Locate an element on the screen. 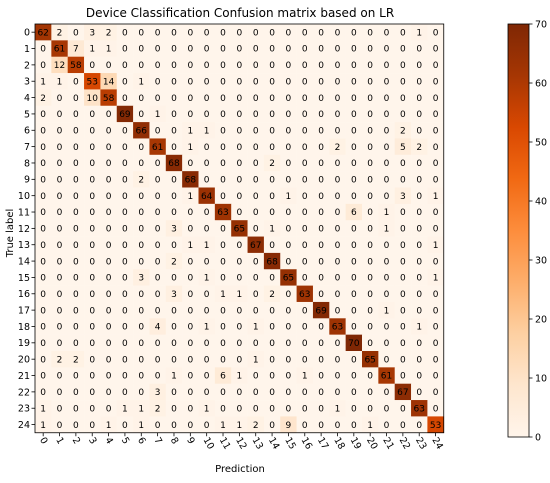 Image resolution: width=550 pixels, height=483 pixels. cell-value-label: 6 is located at coordinates (223, 377).